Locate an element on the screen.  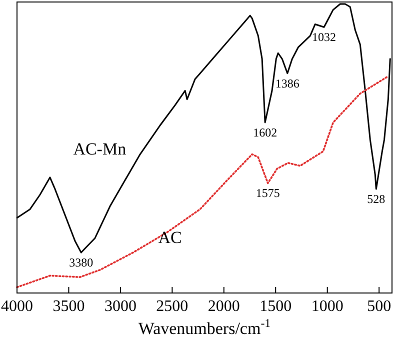
x-tick-label: 2000 is located at coordinates (224, 306).